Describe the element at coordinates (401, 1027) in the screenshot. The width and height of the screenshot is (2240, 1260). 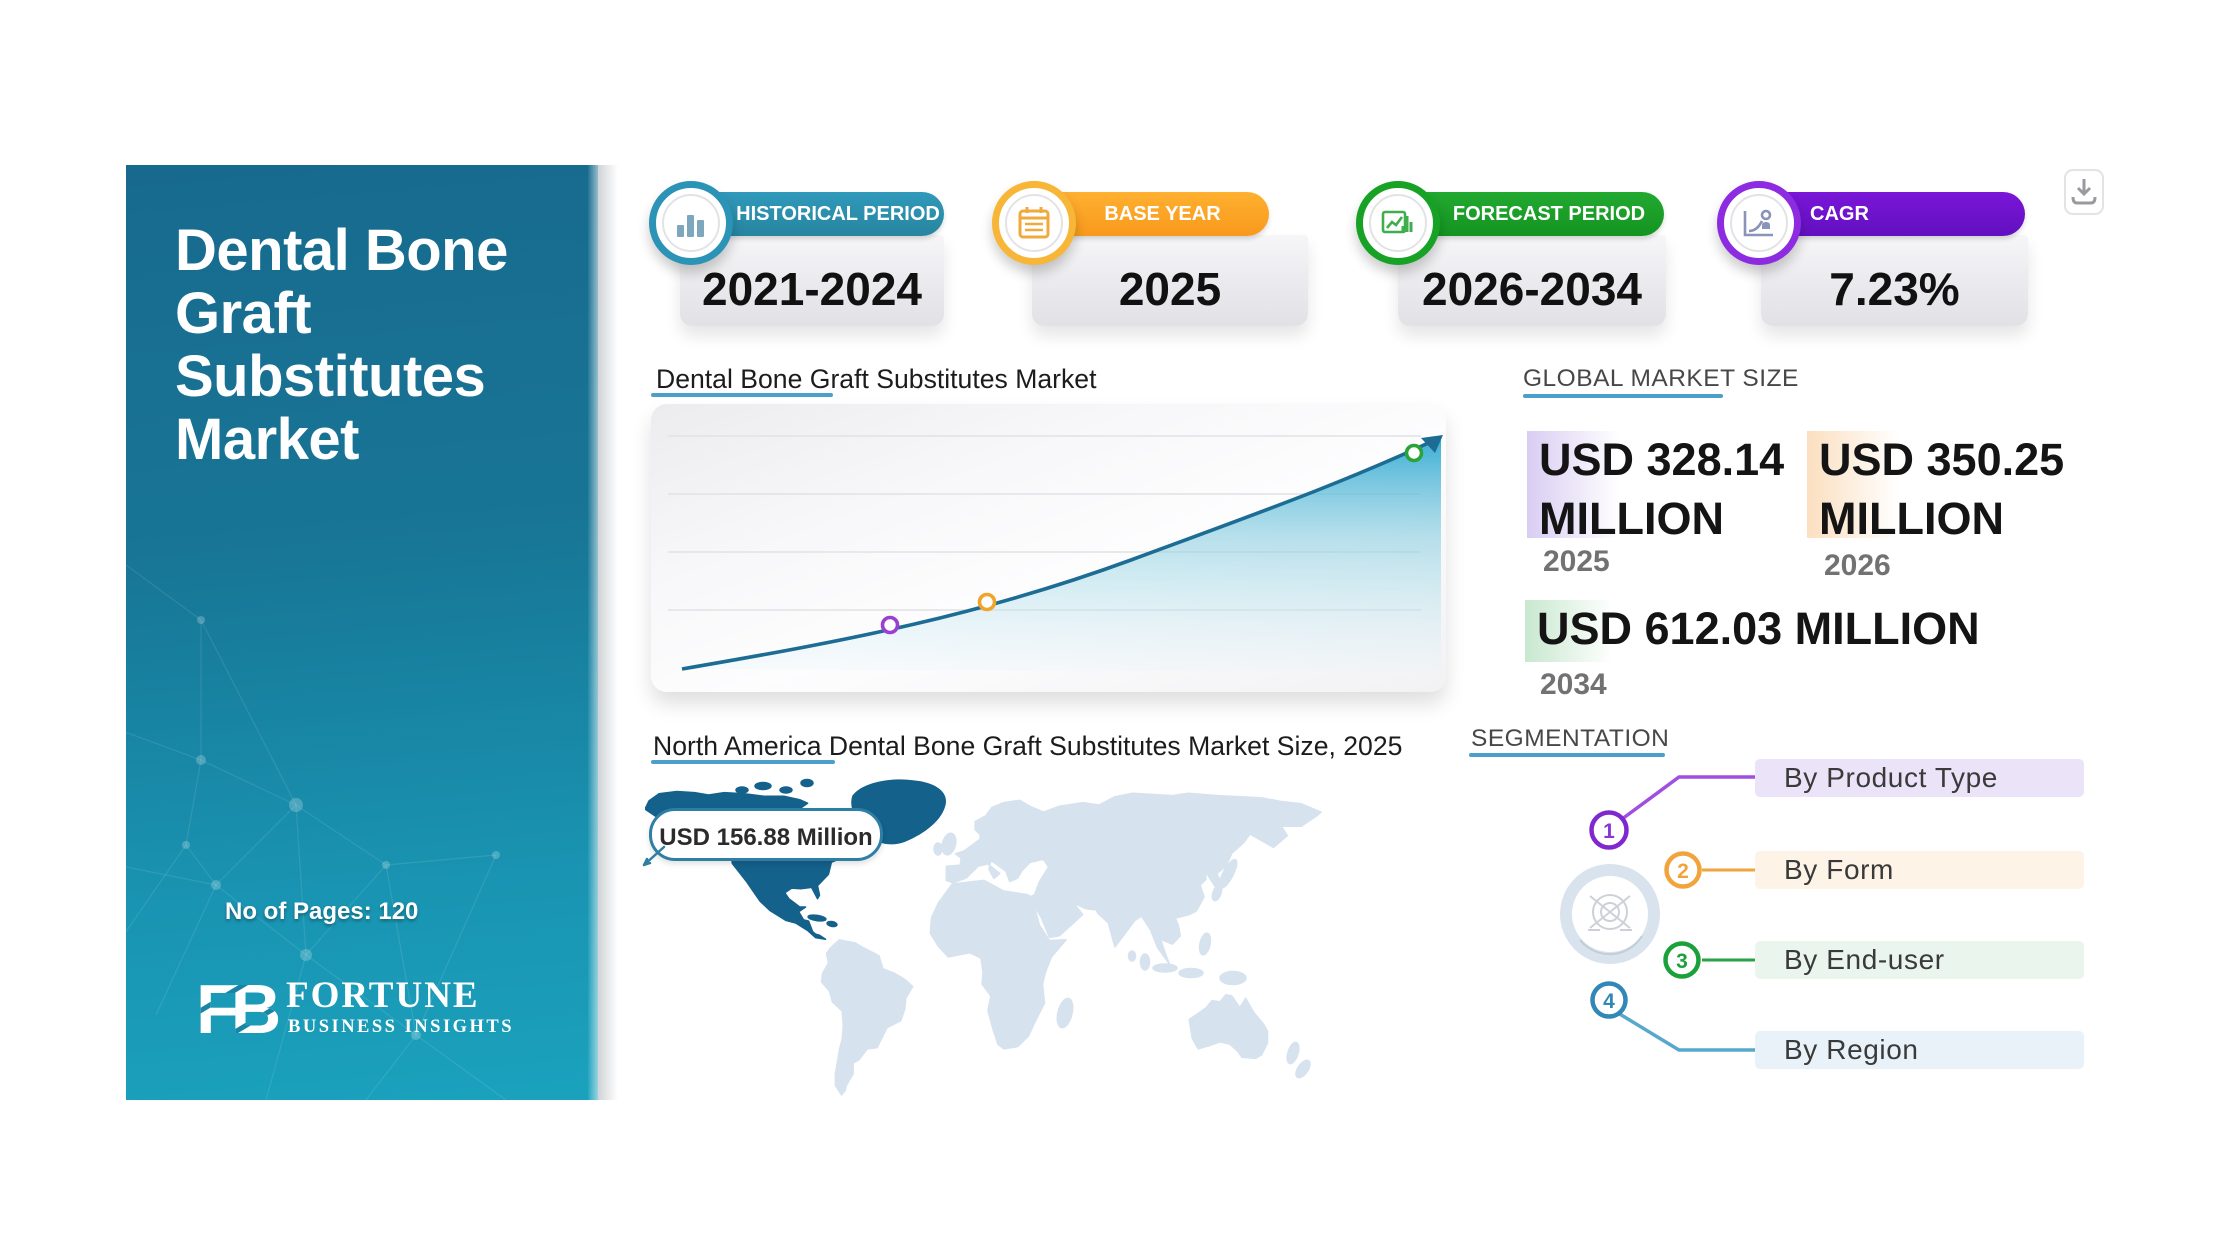
I see `svg-text: BUSINESS INSIGHTS` at that location.